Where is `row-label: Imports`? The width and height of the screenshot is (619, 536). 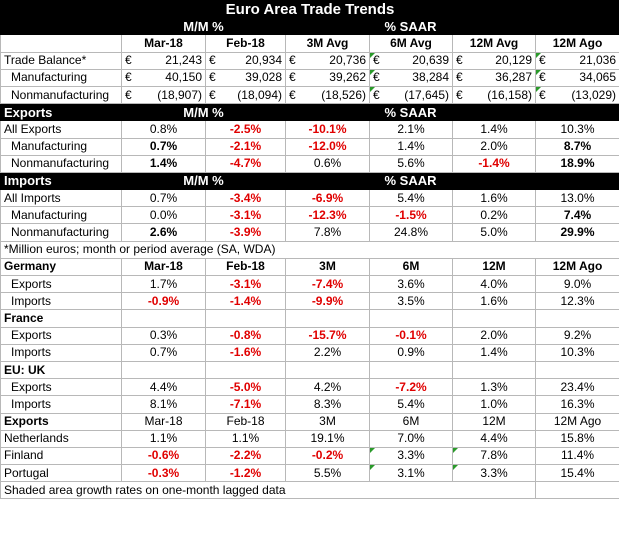 row-label: Imports is located at coordinates (61, 301).